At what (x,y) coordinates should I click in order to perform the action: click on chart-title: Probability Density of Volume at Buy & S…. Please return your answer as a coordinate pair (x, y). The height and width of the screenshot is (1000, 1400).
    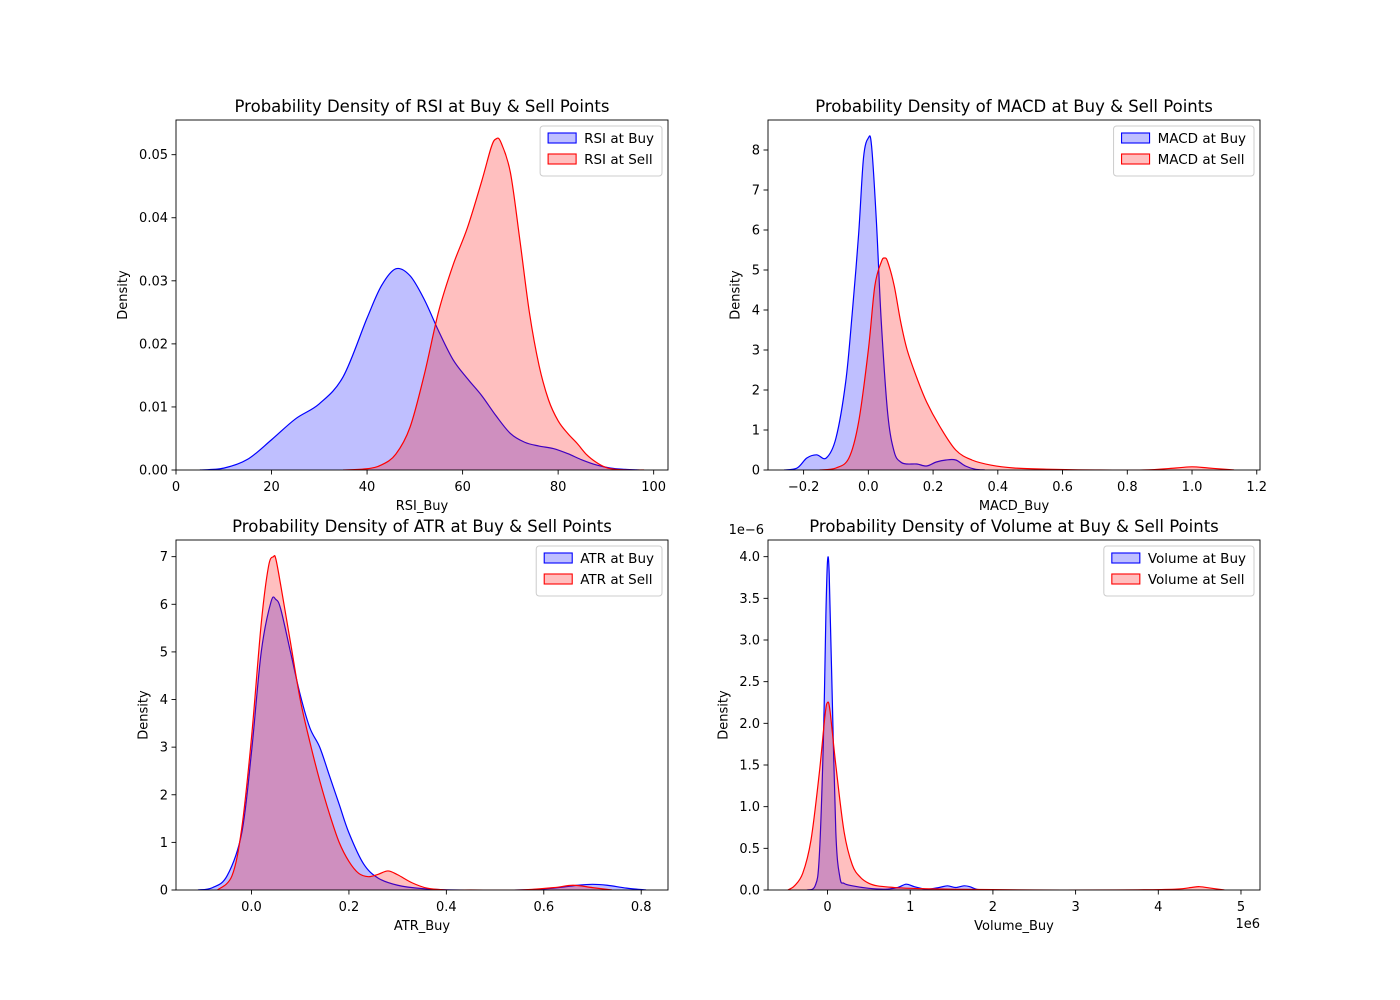
    Looking at the image, I should click on (1014, 526).